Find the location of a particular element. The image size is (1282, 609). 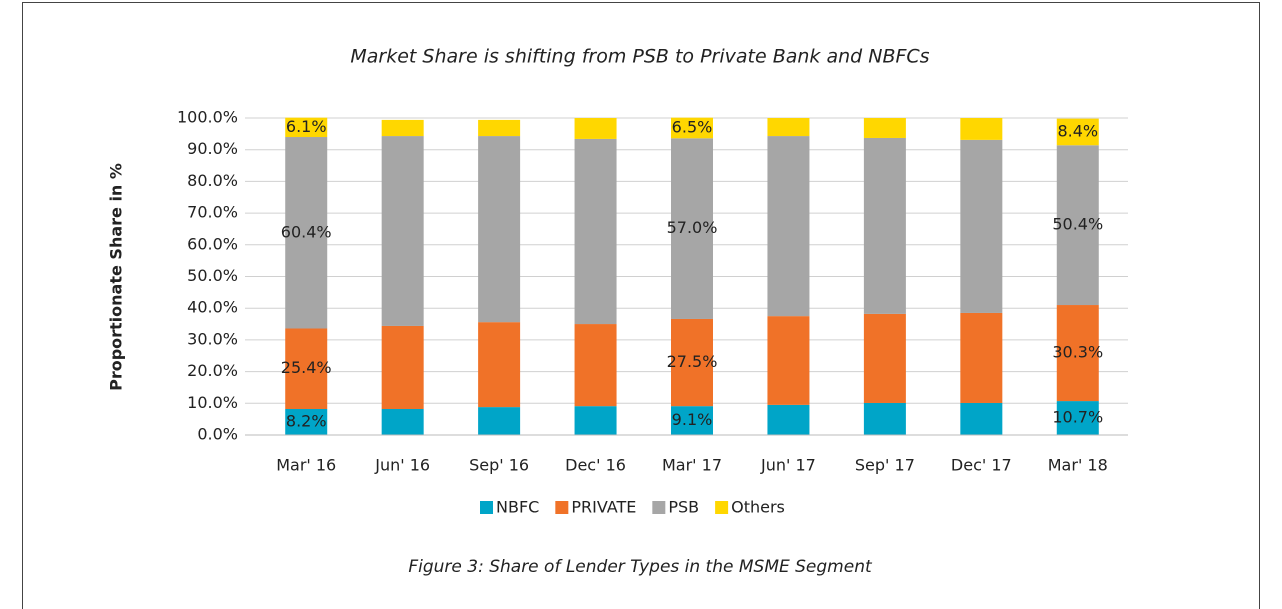

data-label: 10.7% is located at coordinates (1077, 417).